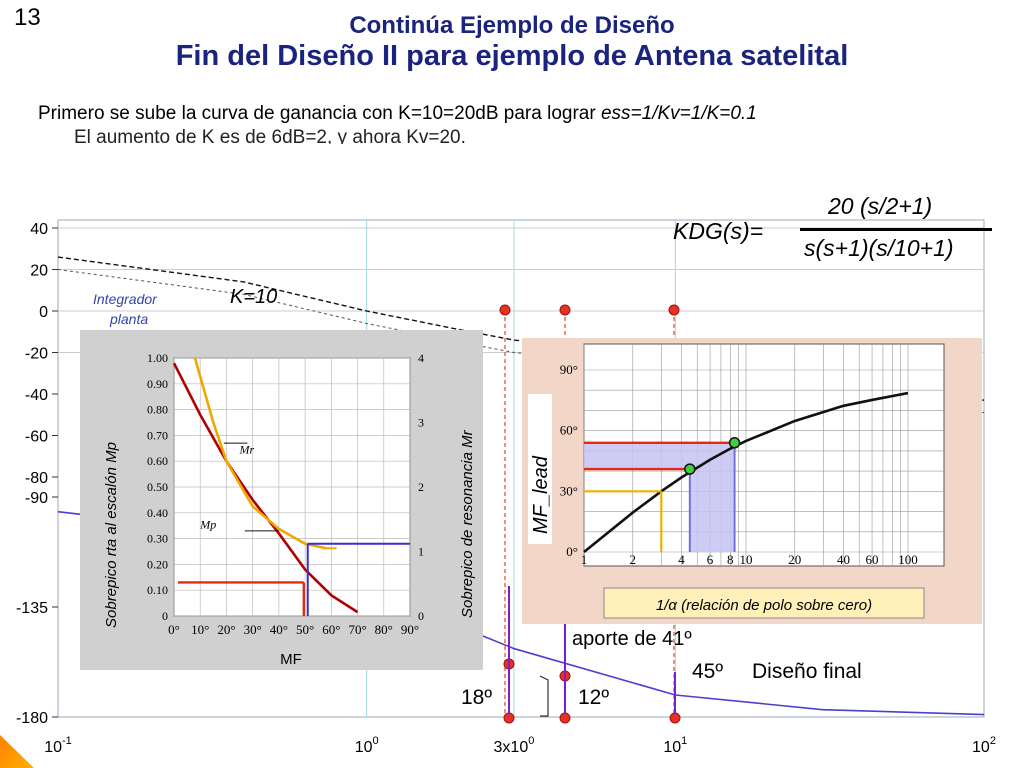  I want to click on lead-curves, so click(746, 472).